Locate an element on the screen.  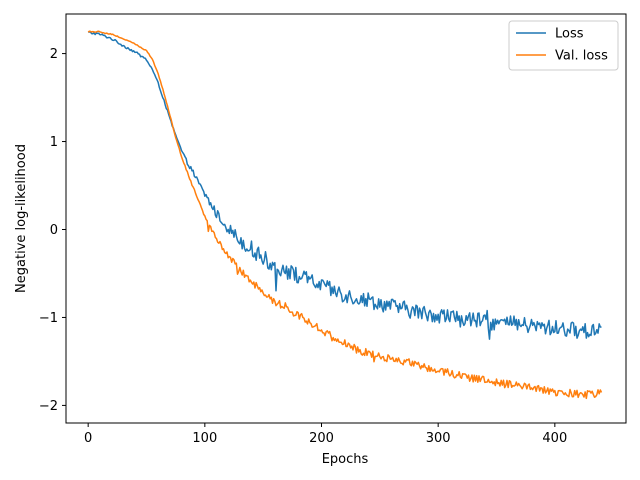
x-tick-label: 400 is located at coordinates (554, 438).